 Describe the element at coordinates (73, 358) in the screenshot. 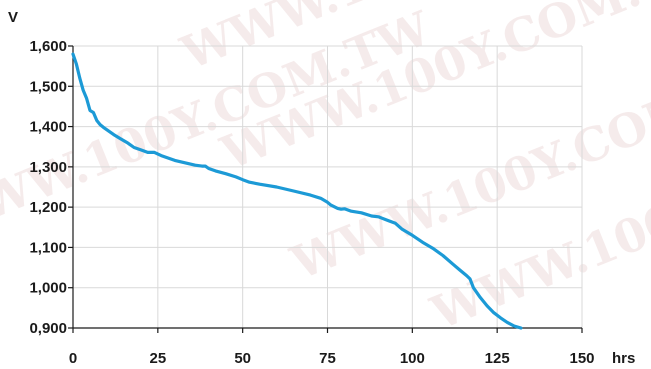

I see `x-tick-label: 0` at that location.